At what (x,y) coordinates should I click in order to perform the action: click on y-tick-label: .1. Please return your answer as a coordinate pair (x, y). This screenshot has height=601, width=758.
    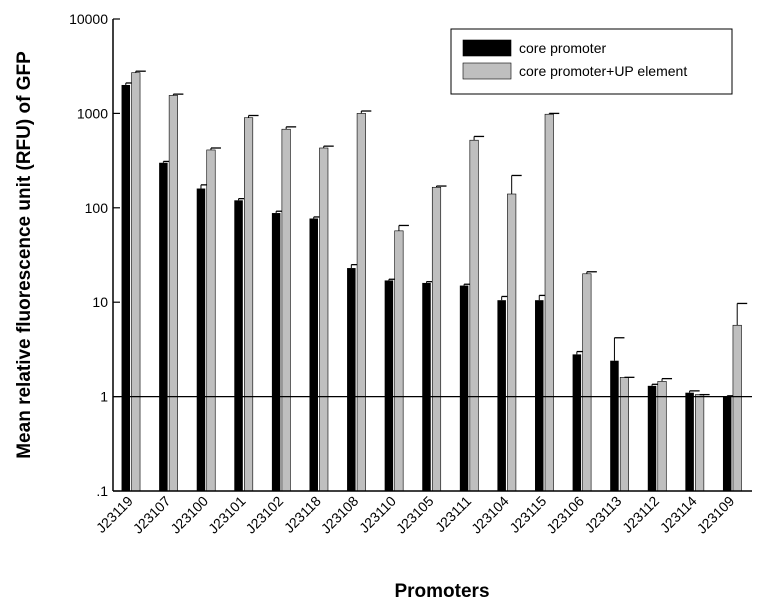
    Looking at the image, I should click on (102, 491).